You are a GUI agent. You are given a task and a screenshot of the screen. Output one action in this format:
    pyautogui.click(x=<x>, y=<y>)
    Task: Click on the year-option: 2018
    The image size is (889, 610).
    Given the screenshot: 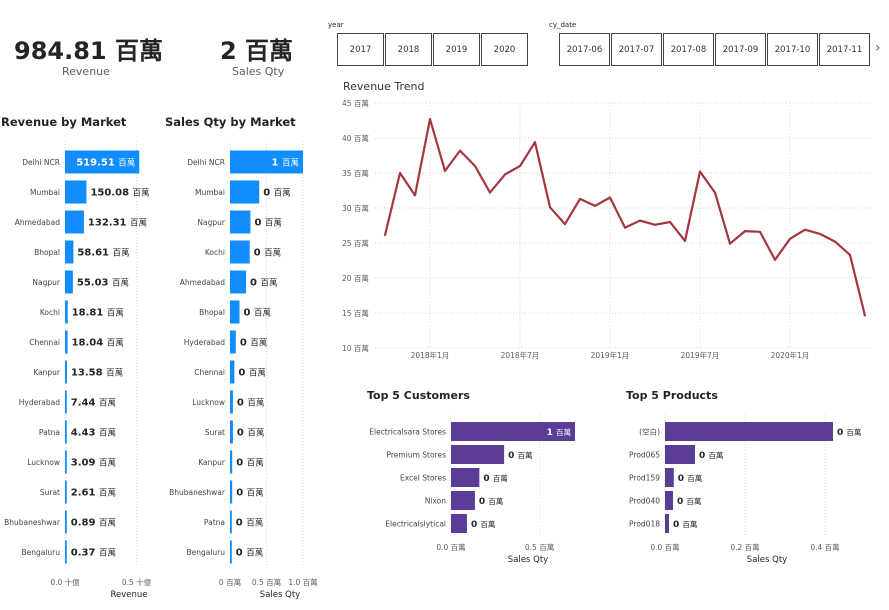 What is the action you would take?
    pyautogui.click(x=408, y=49)
    